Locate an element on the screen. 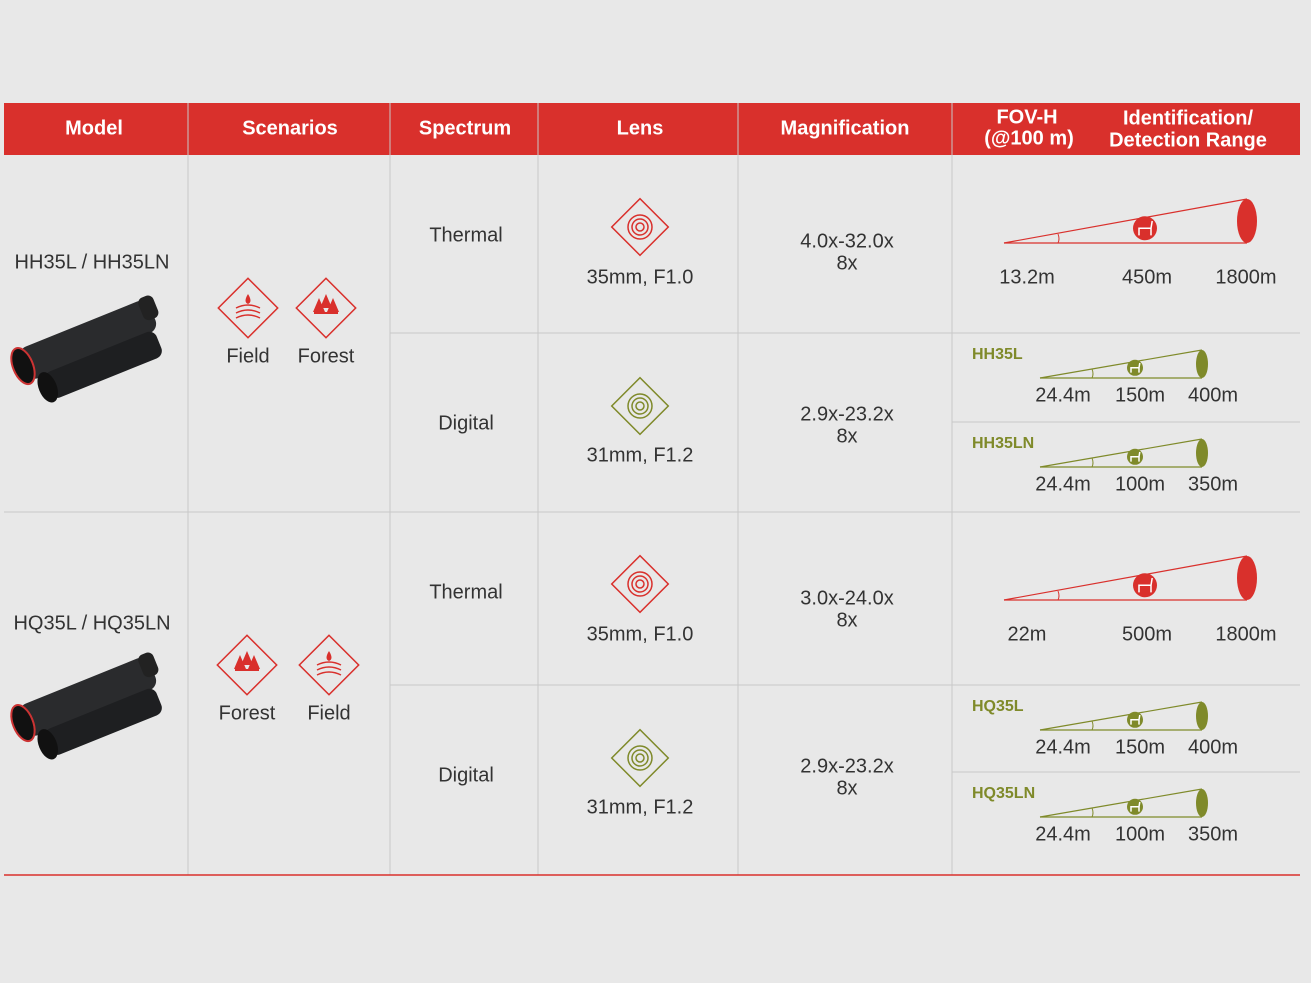 This screenshot has width=1311, height=983. range-value: 450m is located at coordinates (1147, 277).